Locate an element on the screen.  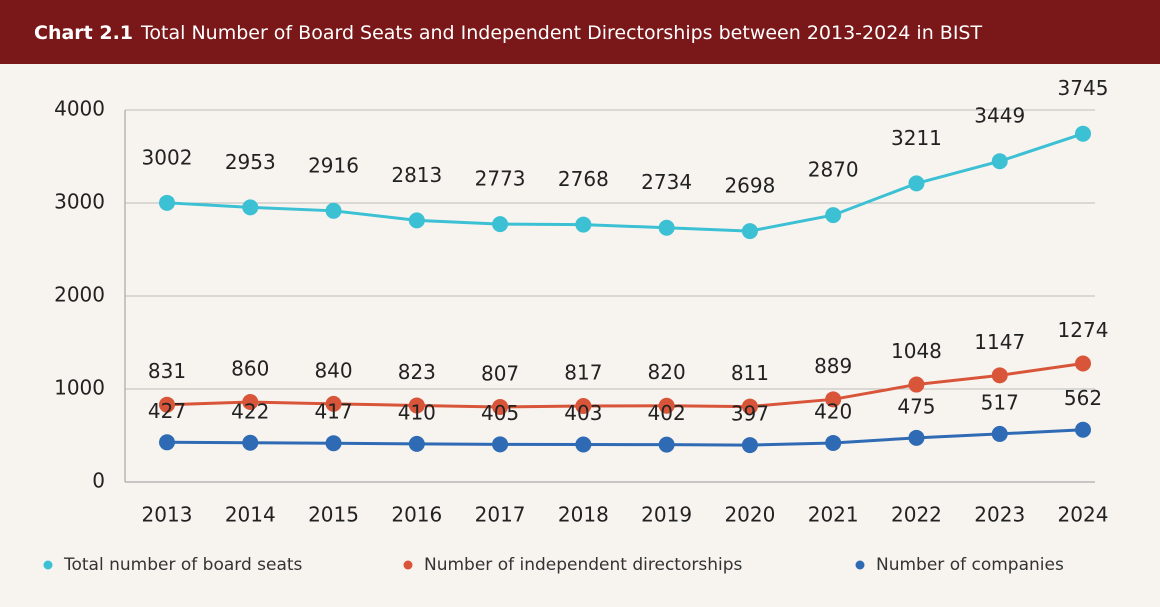
data-label: 889 is located at coordinates (833, 366).